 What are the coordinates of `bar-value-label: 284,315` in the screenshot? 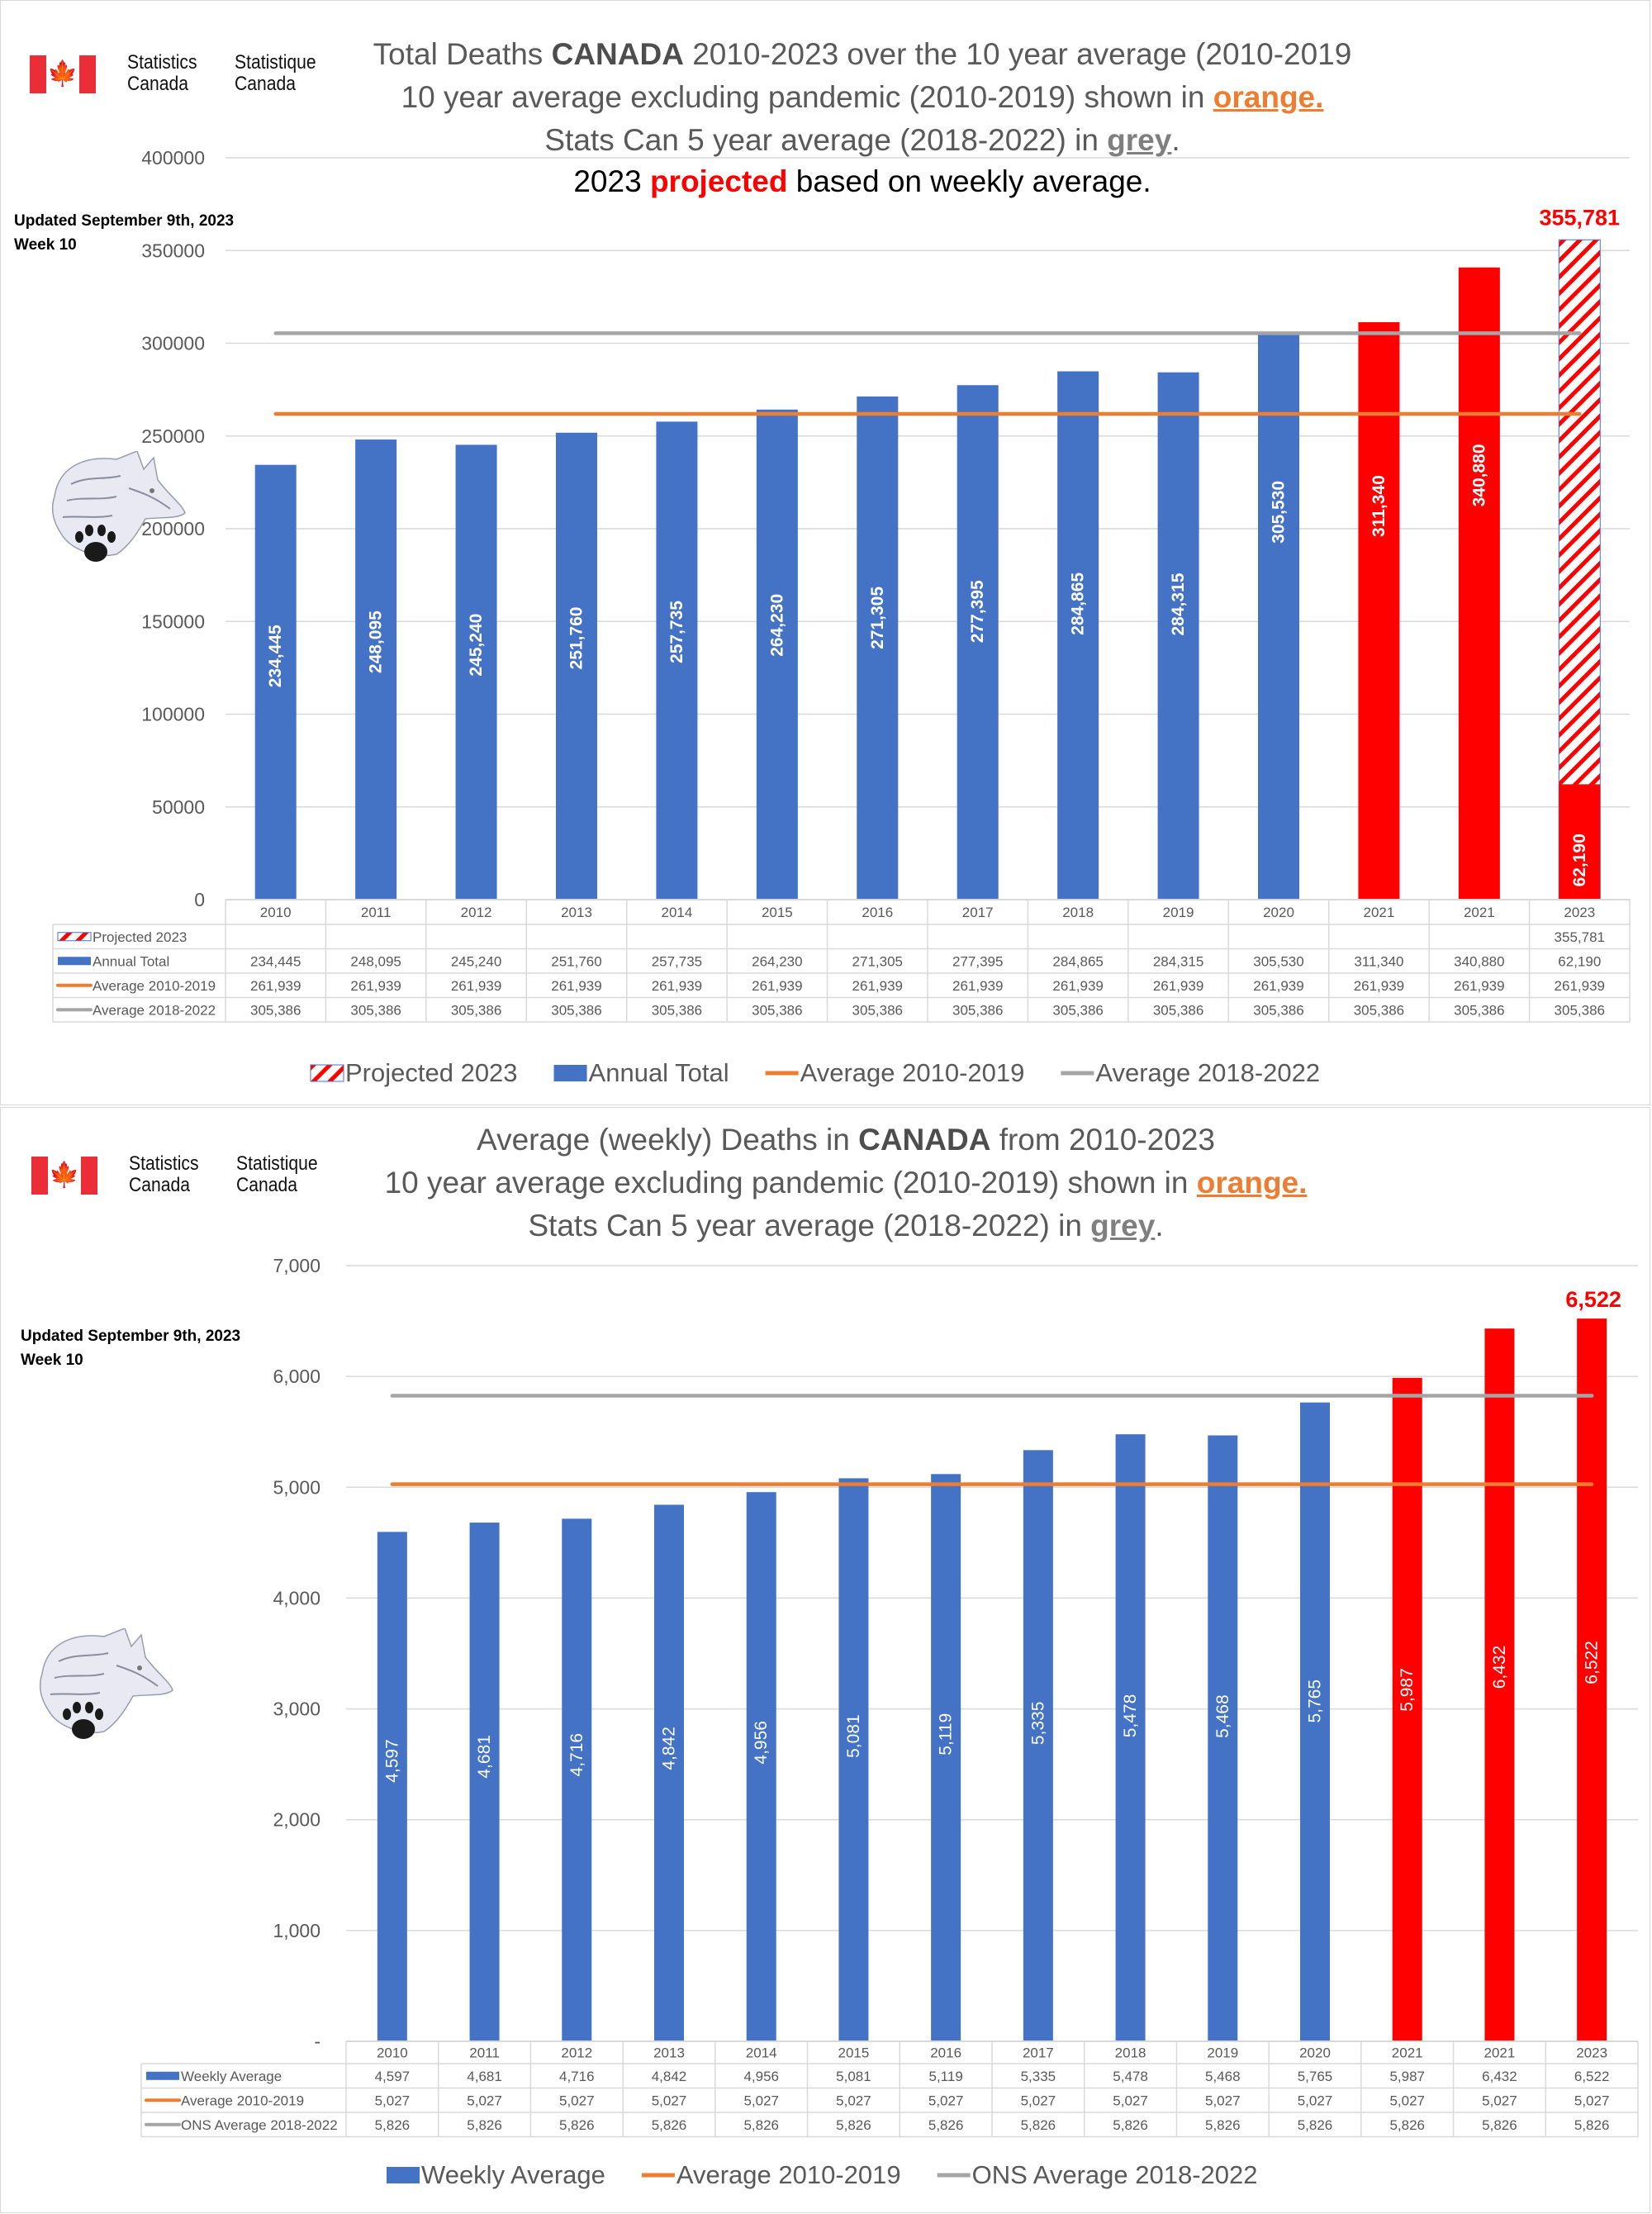 It's located at (1178, 604).